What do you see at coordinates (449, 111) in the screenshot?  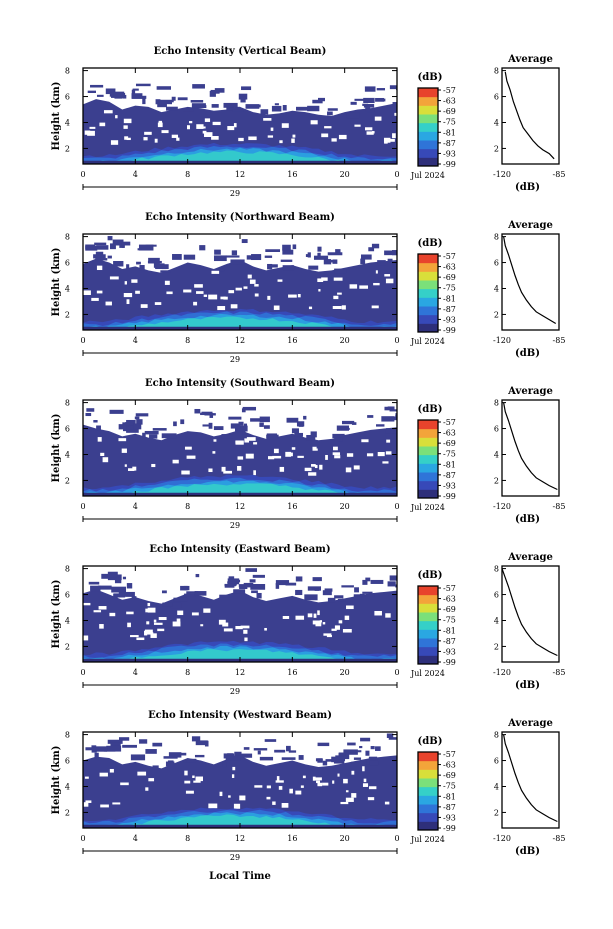 I see `colorbar-label: -69` at bounding box center [449, 111].